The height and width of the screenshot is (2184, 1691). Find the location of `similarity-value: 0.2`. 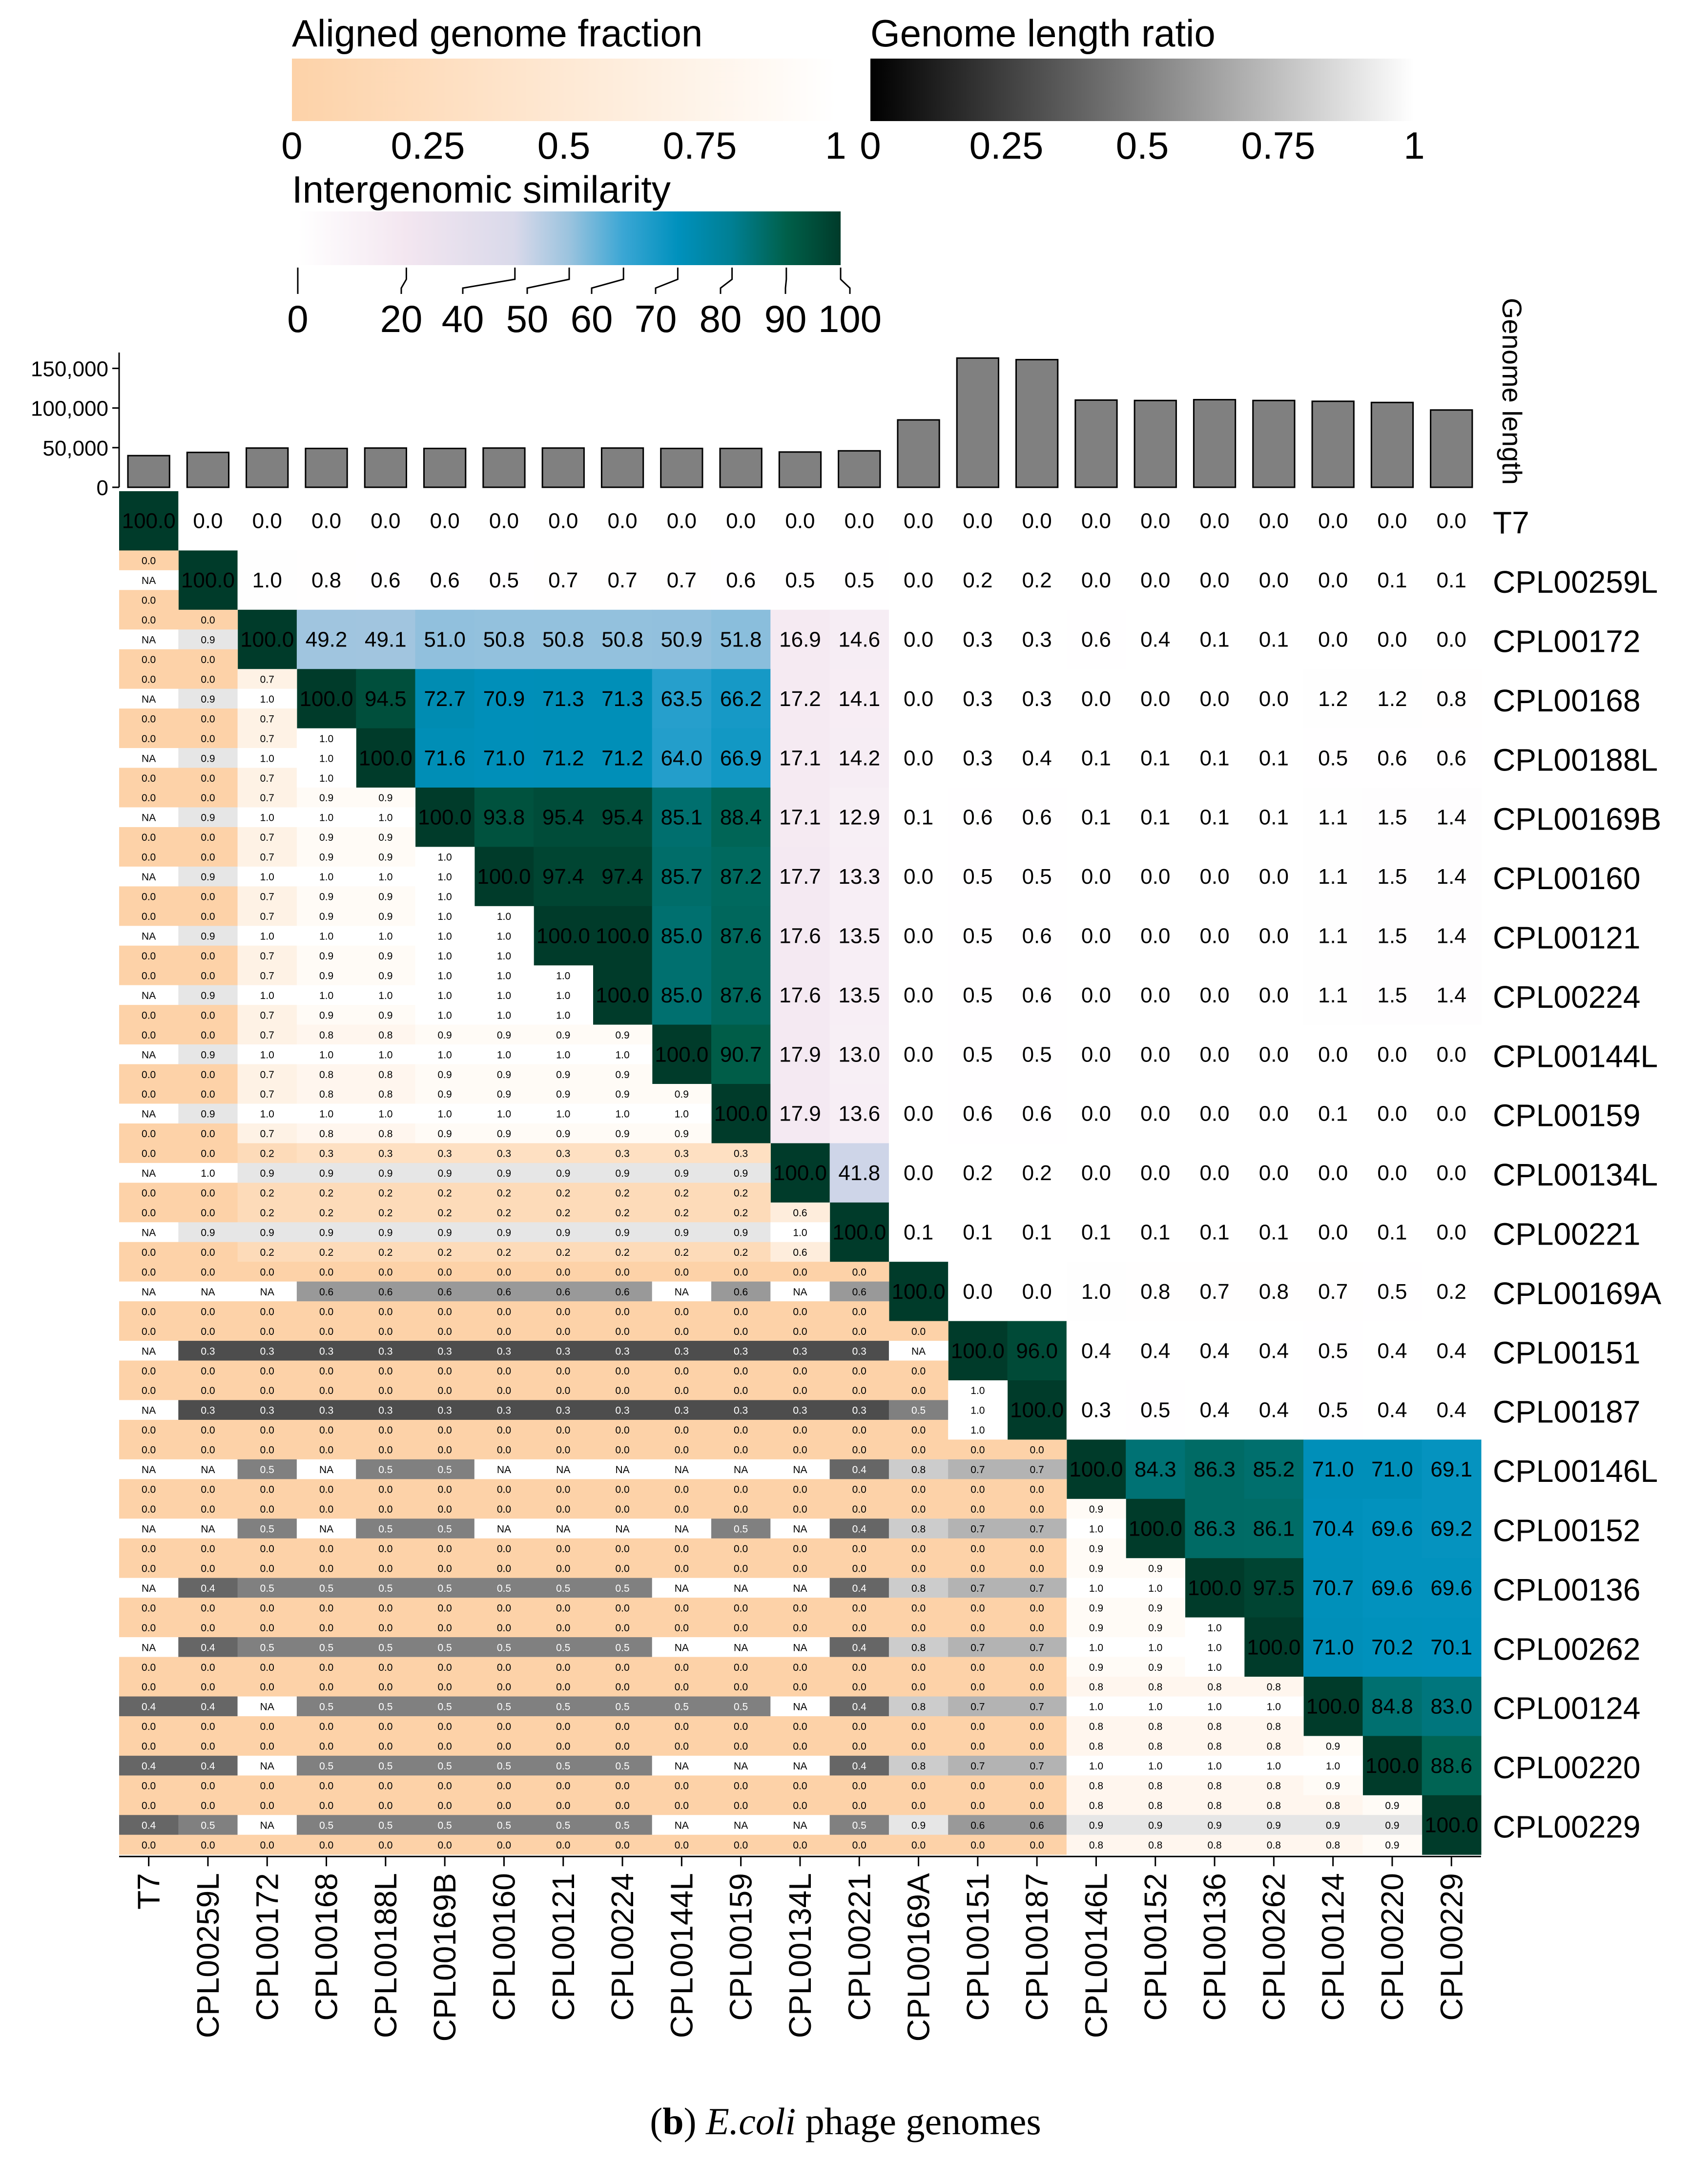

similarity-value: 0.2 is located at coordinates (1037, 1173).